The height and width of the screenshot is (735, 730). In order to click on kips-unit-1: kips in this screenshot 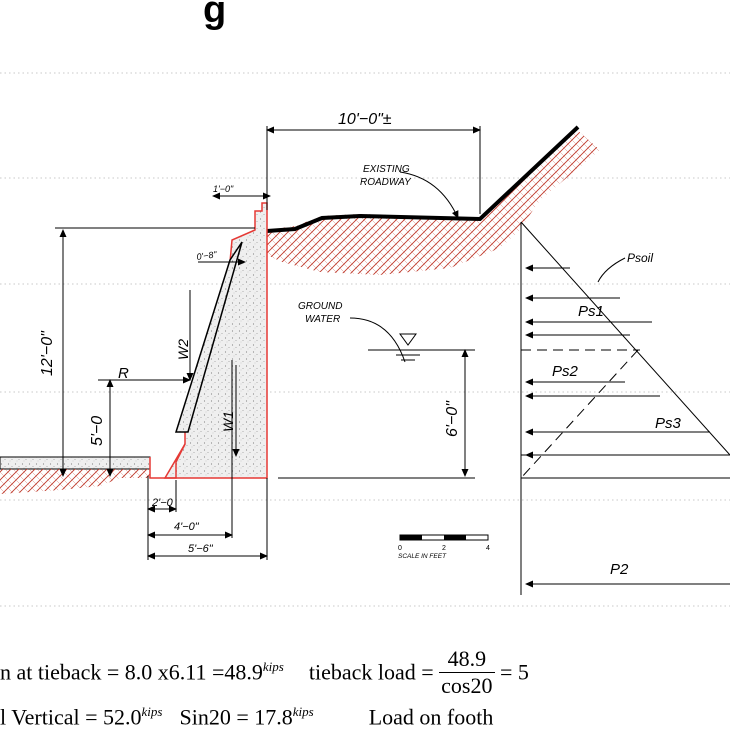, I will do `click(273, 667)`.